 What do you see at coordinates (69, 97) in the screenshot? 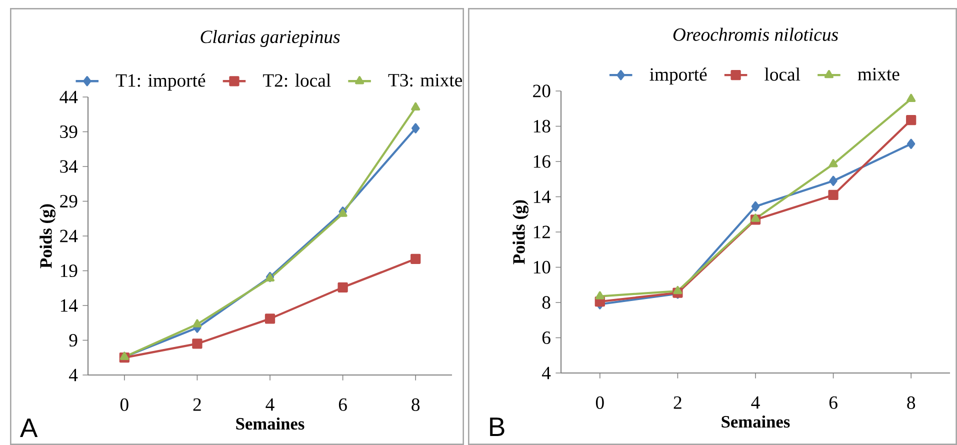
I see `y-tick-label: 44` at bounding box center [69, 97].